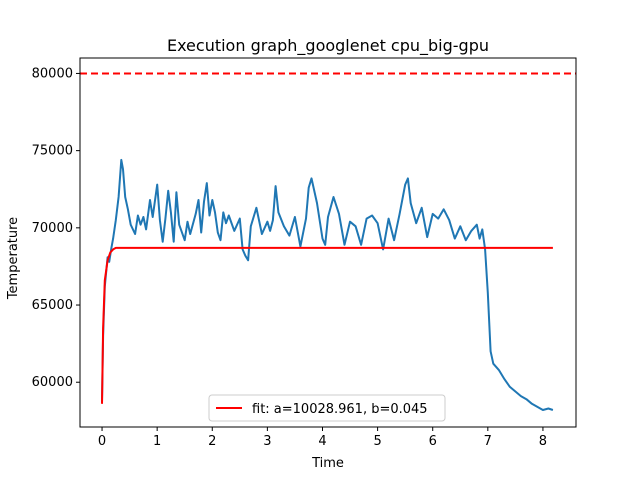 Image resolution: width=640 pixels, height=480 pixels. I want to click on y-tick-label: 70000, so click(52, 228).